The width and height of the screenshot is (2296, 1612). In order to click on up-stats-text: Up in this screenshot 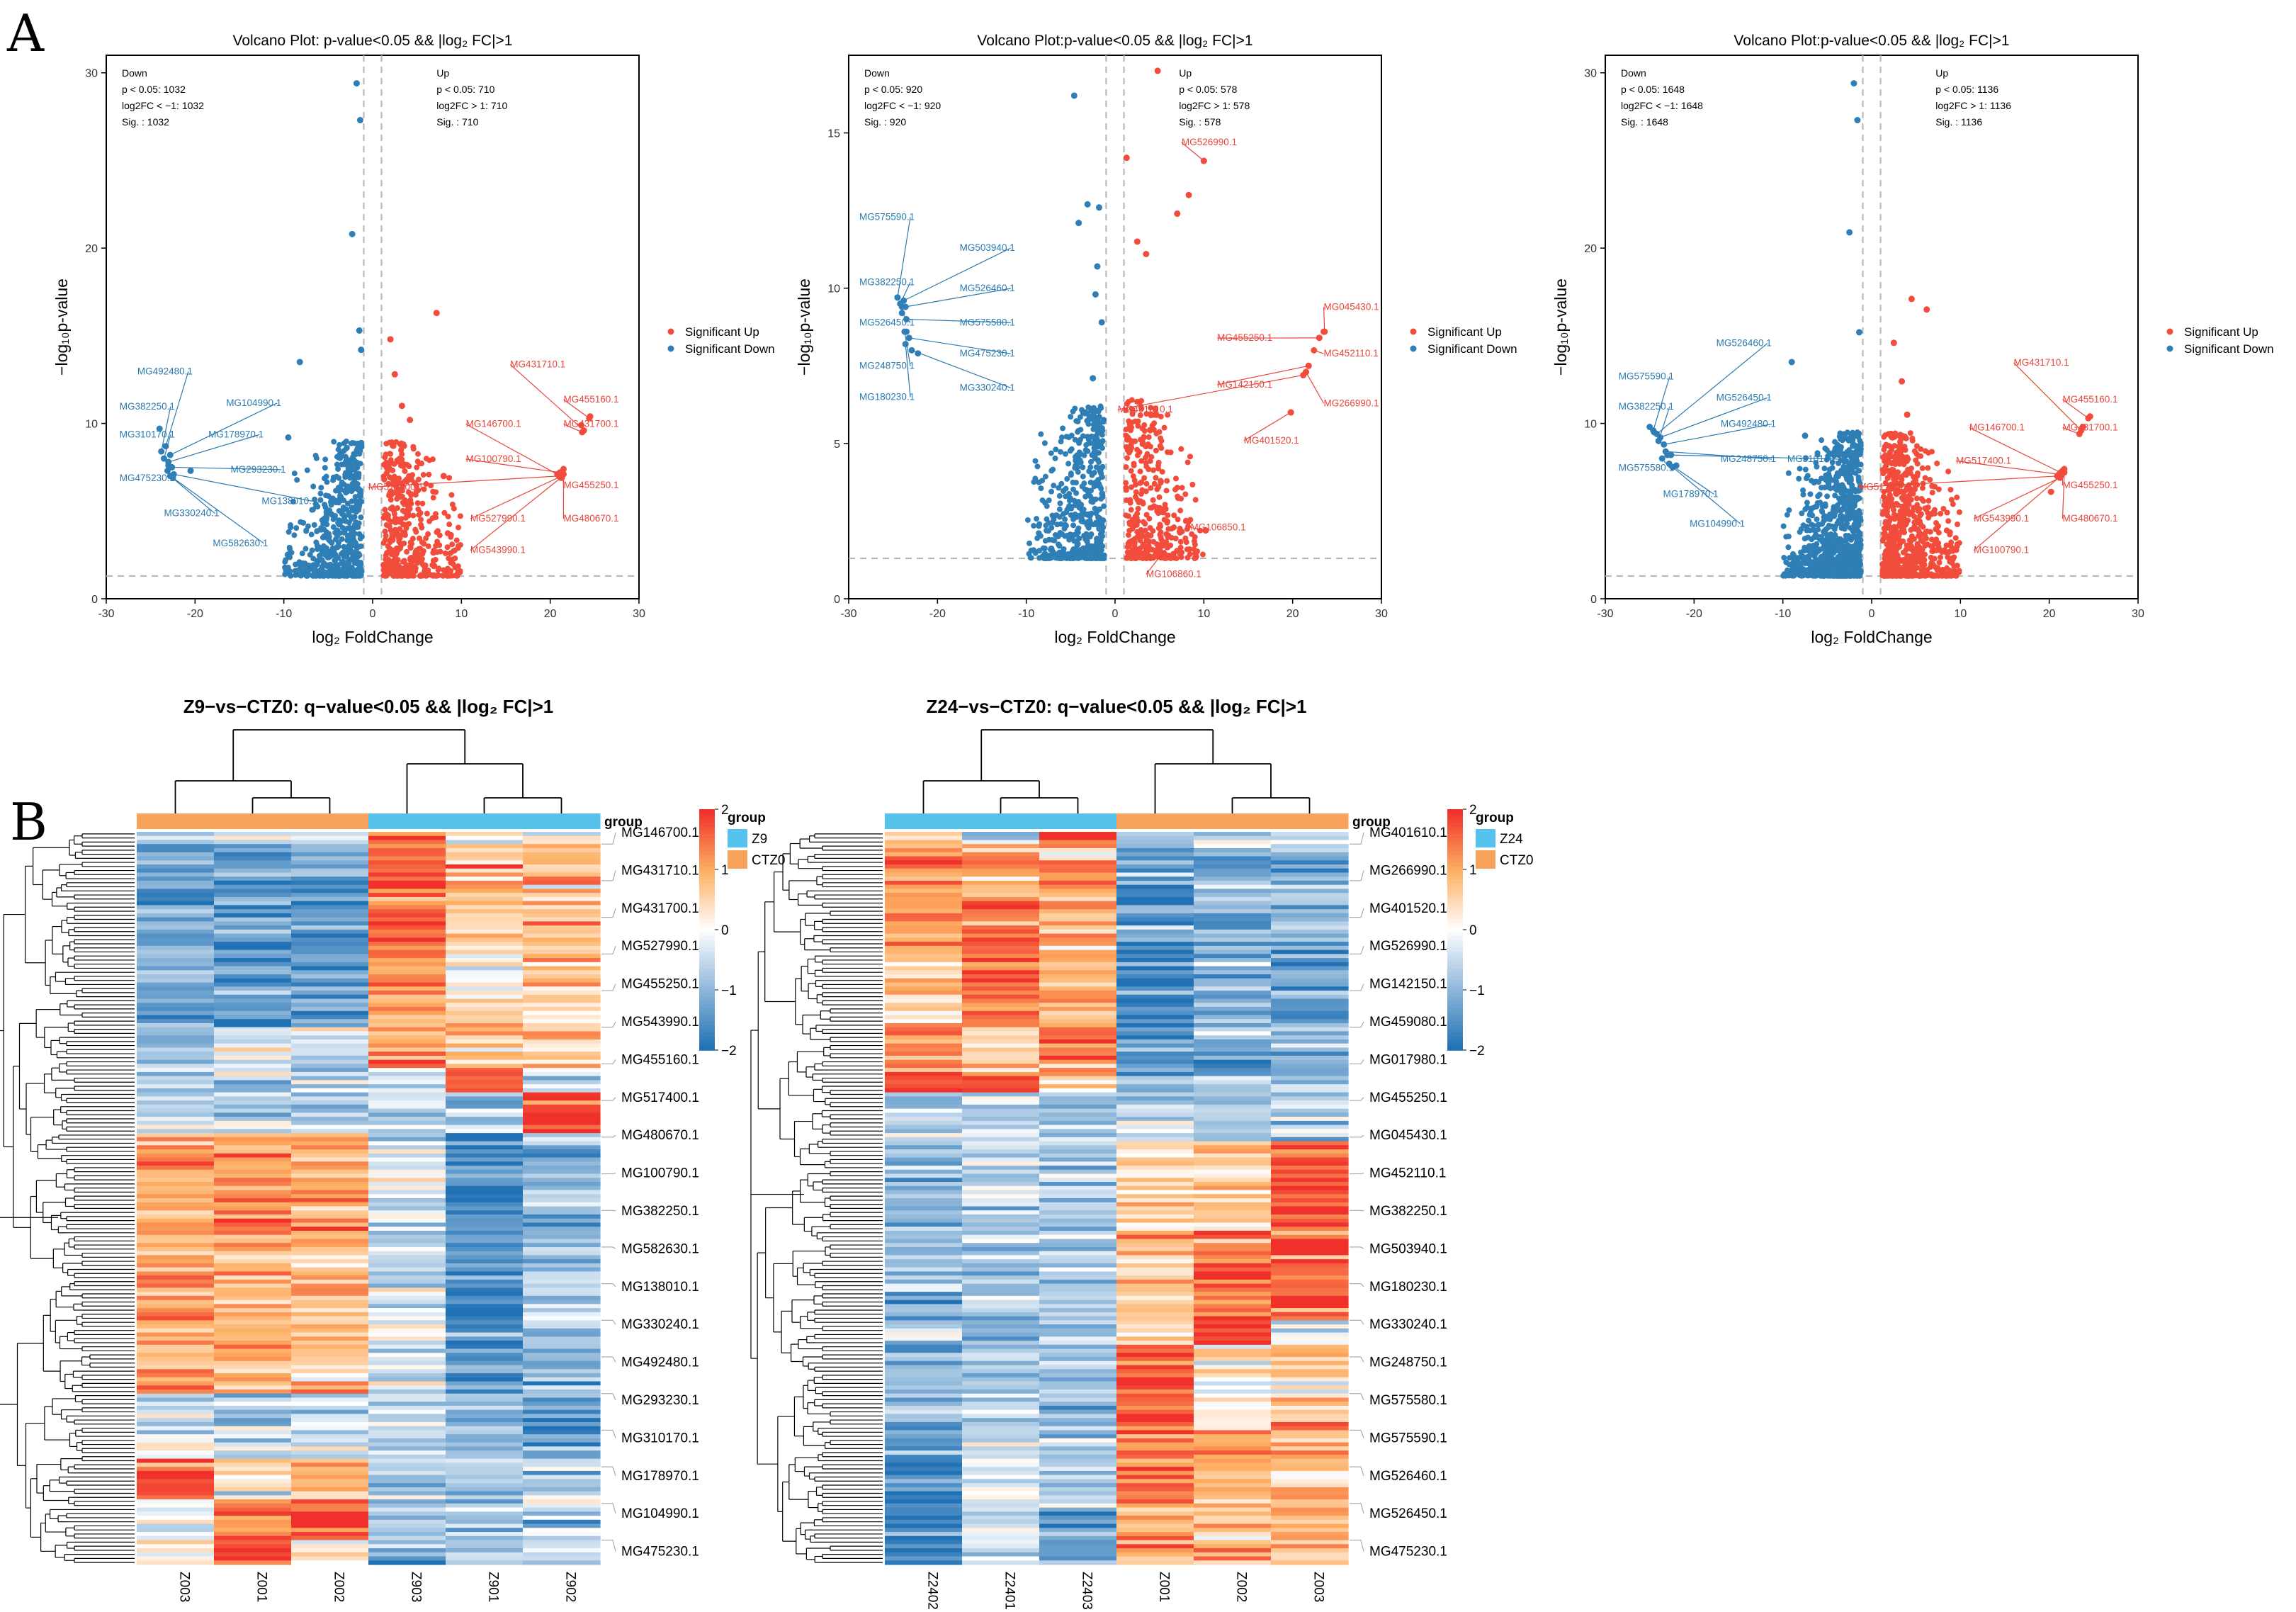, I will do `click(1185, 73)`.